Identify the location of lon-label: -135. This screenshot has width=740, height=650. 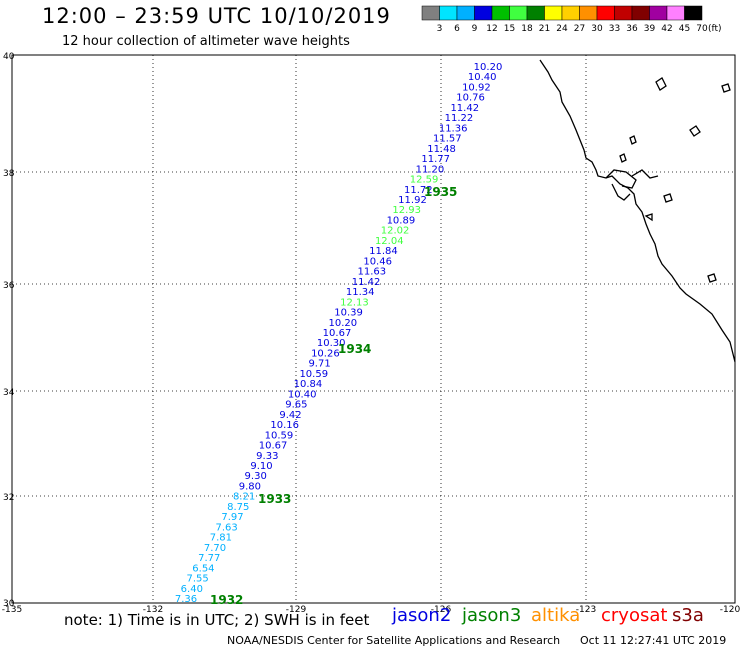
(12, 610).